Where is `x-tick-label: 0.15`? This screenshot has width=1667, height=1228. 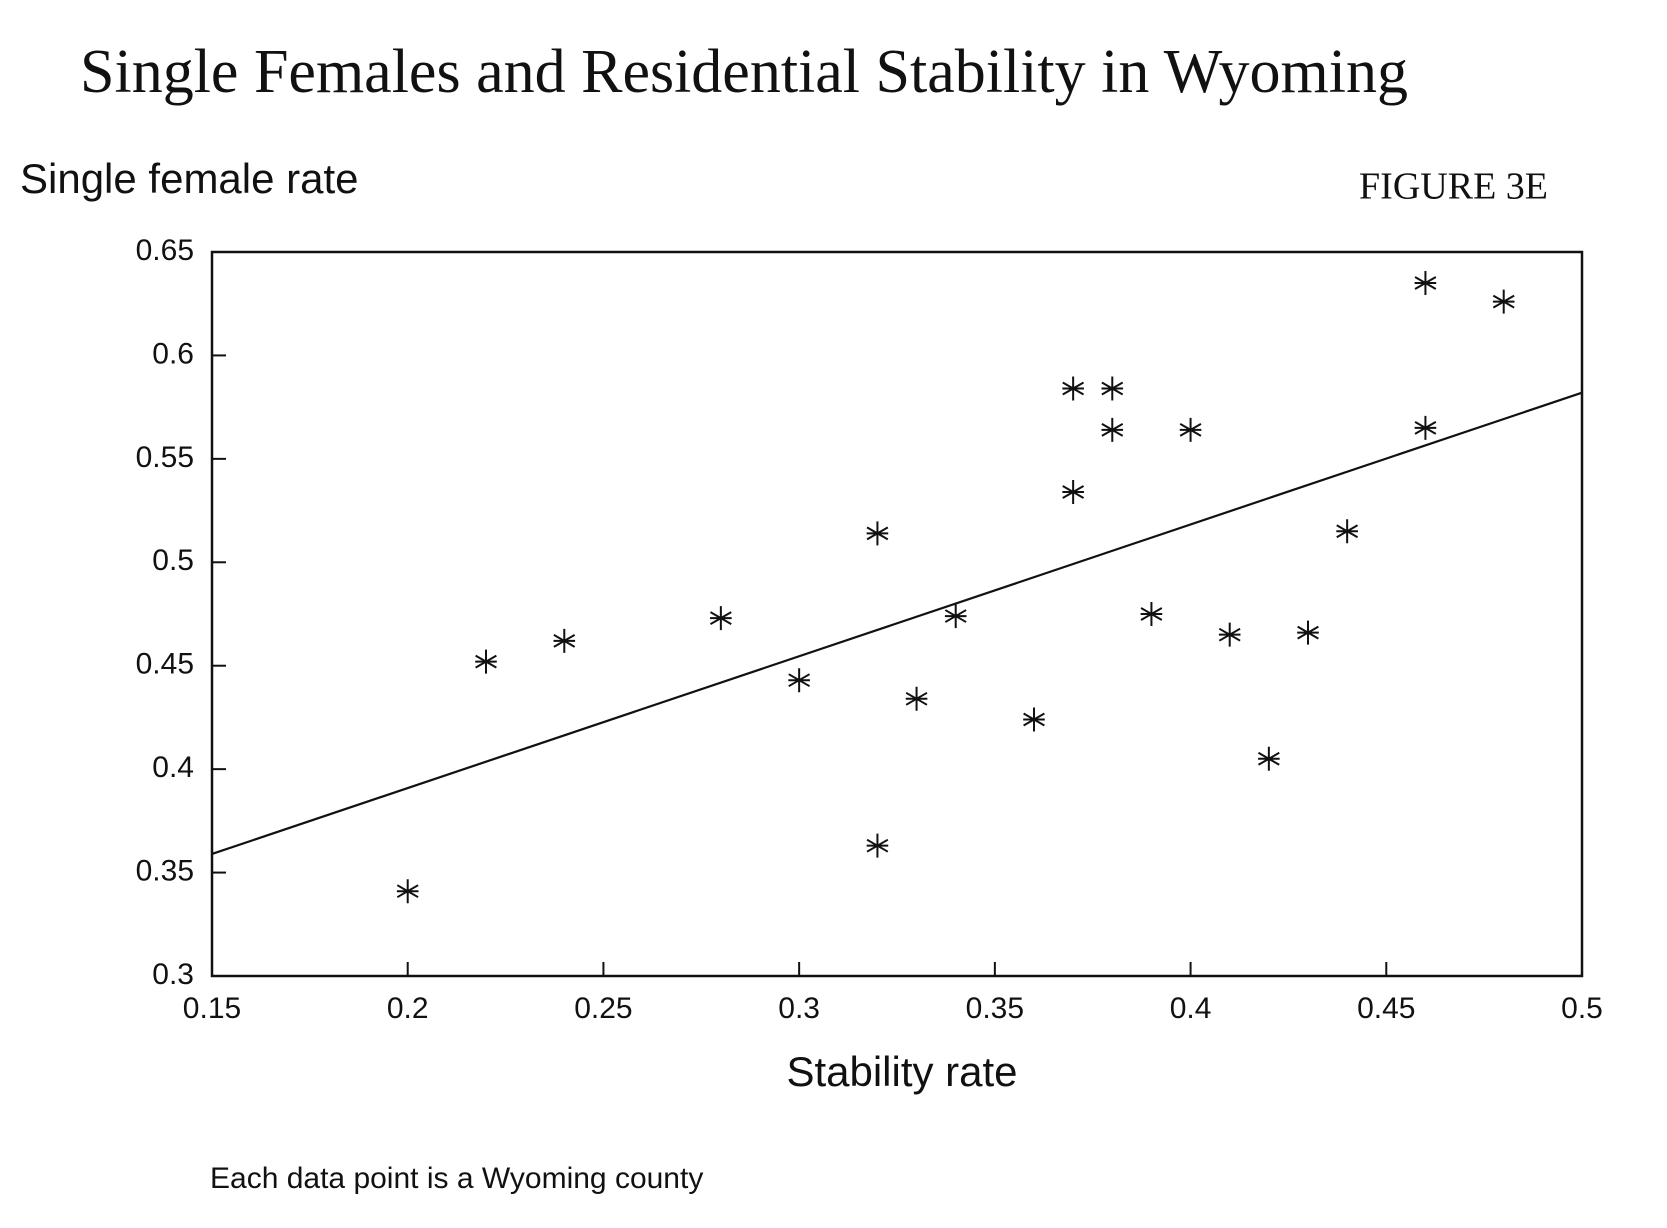 x-tick-label: 0.15 is located at coordinates (212, 1008).